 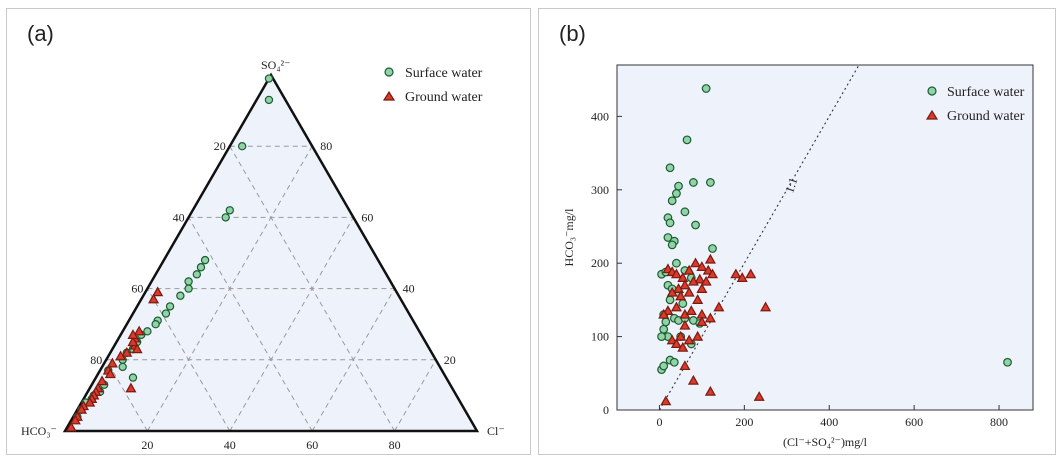 What do you see at coordinates (220, 146) in the screenshot?
I see `tick-hco3-20: 20` at bounding box center [220, 146].